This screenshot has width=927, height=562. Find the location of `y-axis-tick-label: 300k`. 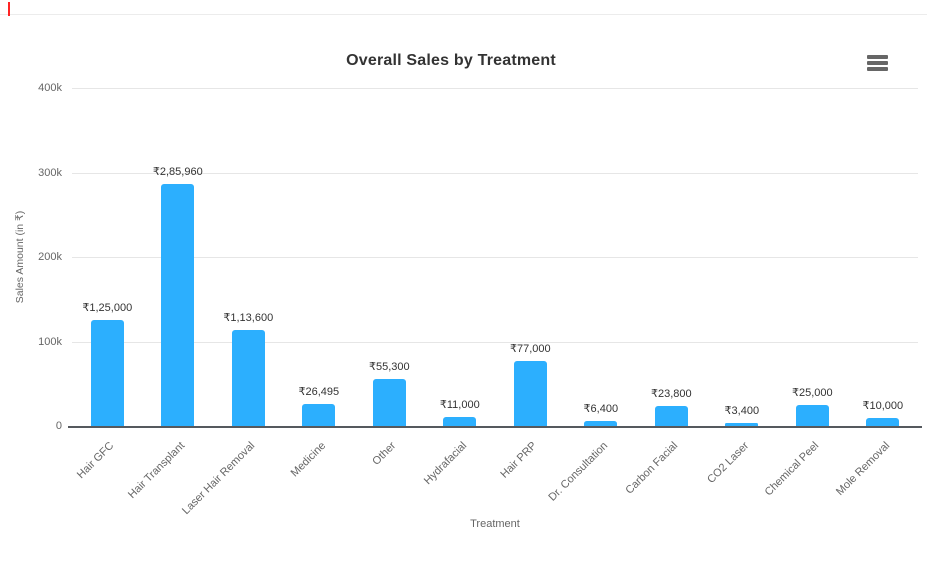

y-axis-tick-label: 300k is located at coordinates (50, 172).